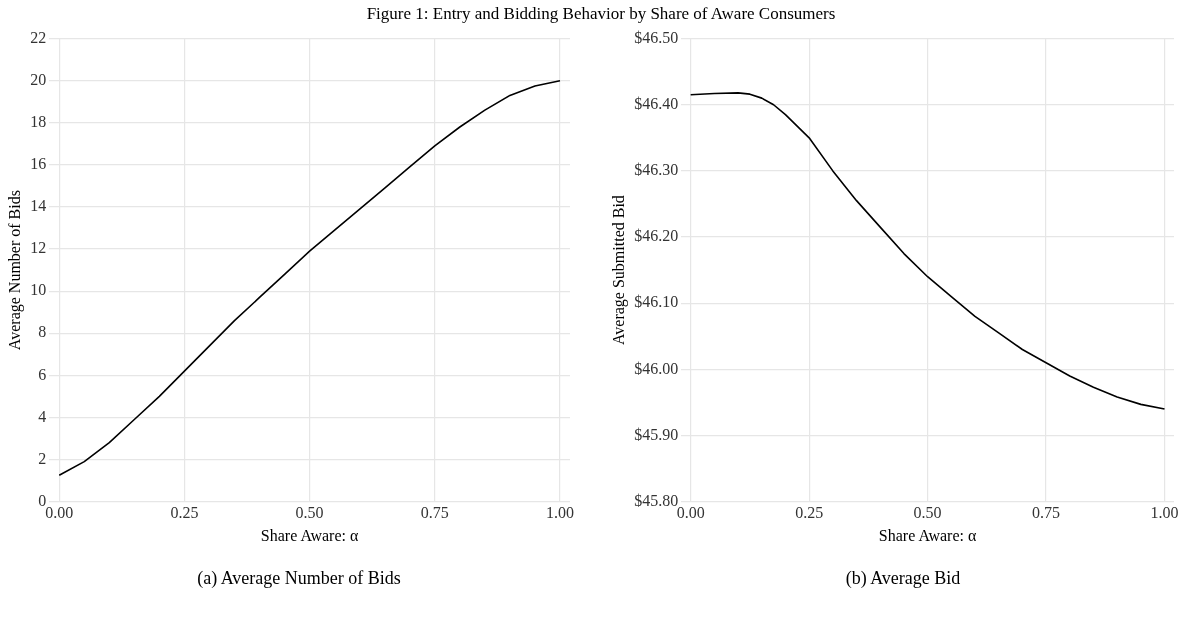 The height and width of the screenshot is (622, 1202). What do you see at coordinates (656, 434) in the screenshot?
I see `y-tick-label: $45.90` at bounding box center [656, 434].